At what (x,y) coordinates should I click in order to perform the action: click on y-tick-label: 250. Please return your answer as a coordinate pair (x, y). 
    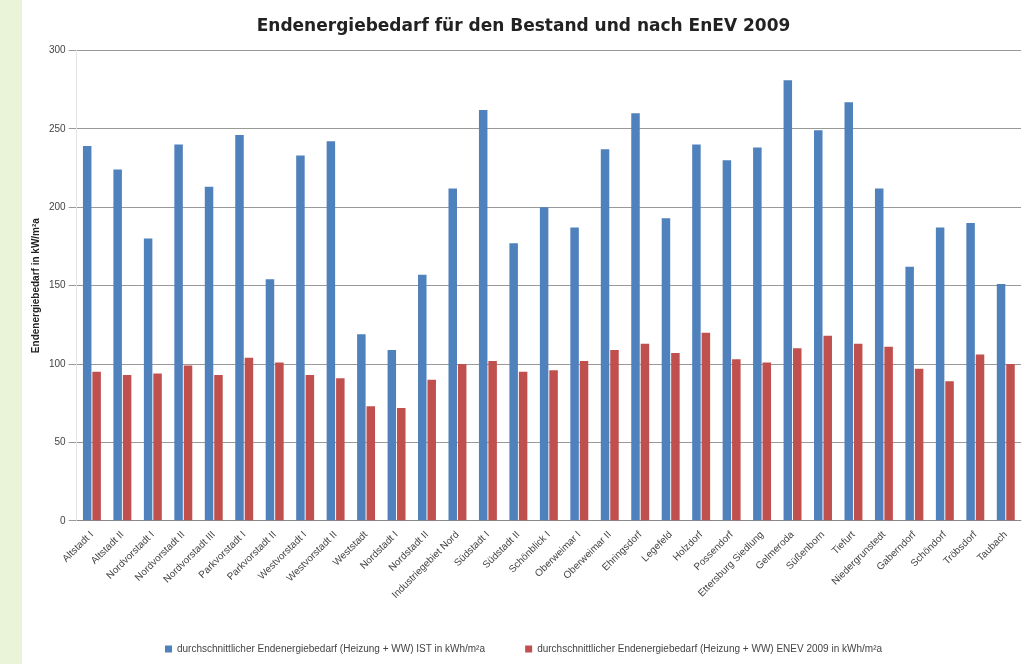
    Looking at the image, I should click on (58, 128).